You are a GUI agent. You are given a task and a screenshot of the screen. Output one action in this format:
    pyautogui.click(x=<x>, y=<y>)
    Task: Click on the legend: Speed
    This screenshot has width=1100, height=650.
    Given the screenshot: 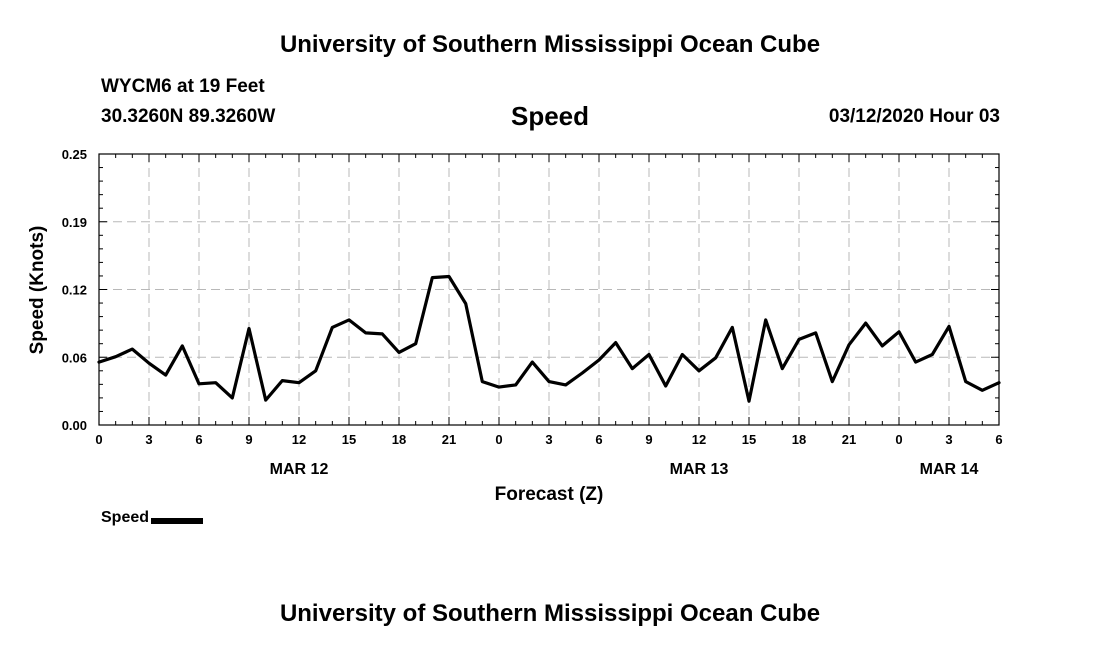 What is the action you would take?
    pyautogui.click(x=152, y=518)
    